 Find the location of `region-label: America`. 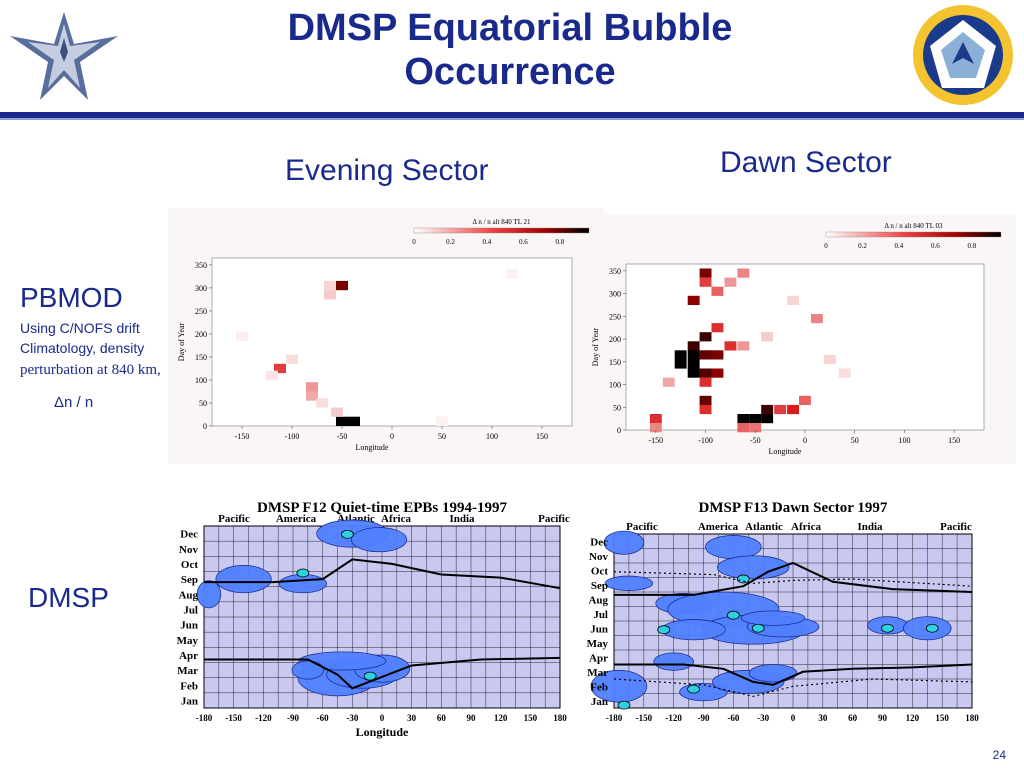

region-label: America is located at coordinates (718, 527).